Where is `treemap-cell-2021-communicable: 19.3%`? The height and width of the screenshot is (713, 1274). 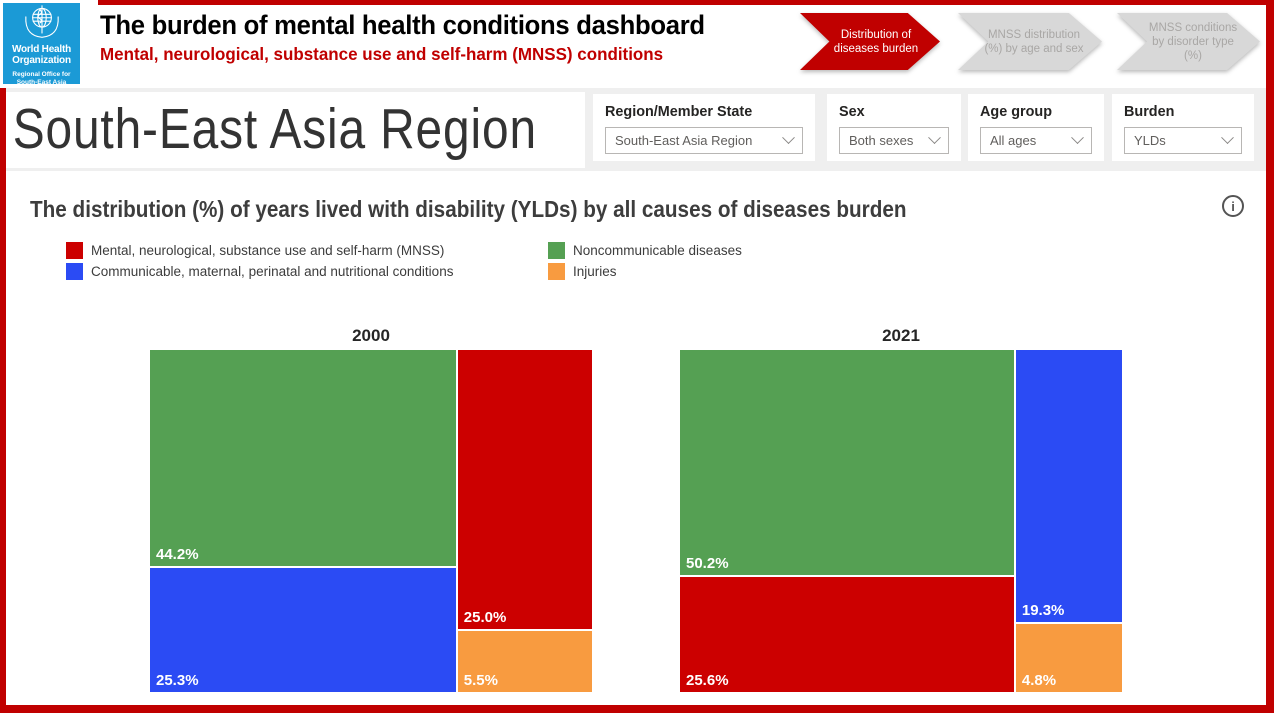 treemap-cell-2021-communicable: 19.3% is located at coordinates (1068, 486).